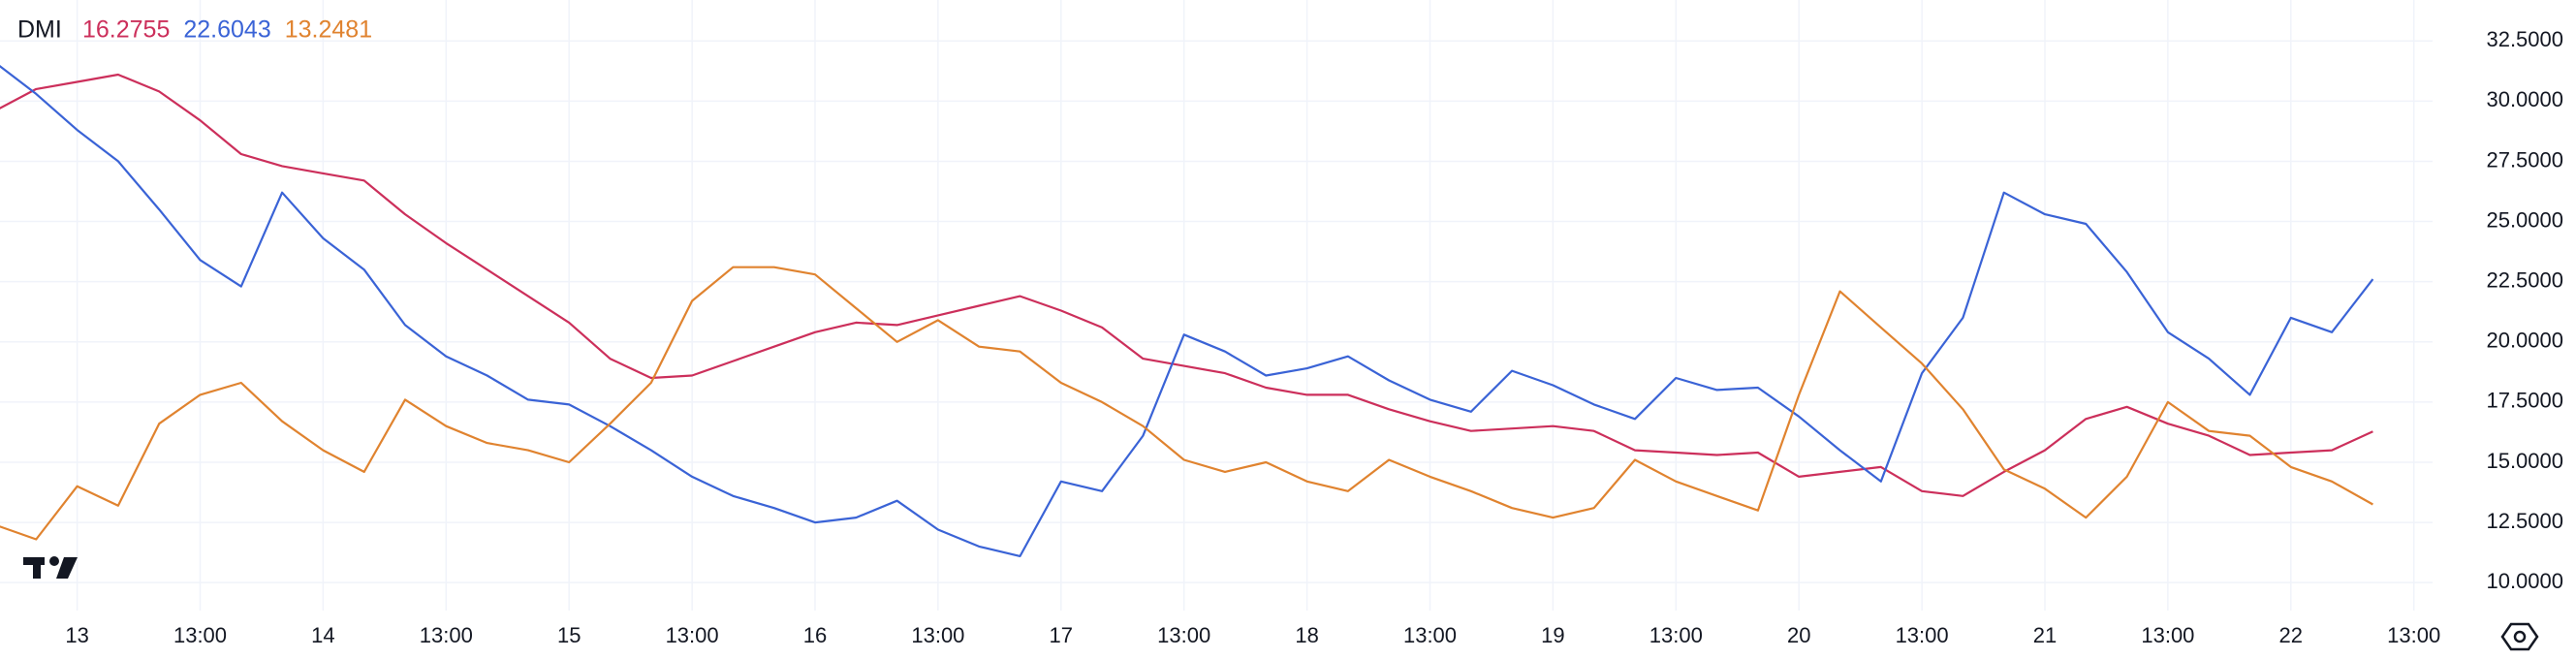  I want to click on settings-hex, so click(2519, 636).